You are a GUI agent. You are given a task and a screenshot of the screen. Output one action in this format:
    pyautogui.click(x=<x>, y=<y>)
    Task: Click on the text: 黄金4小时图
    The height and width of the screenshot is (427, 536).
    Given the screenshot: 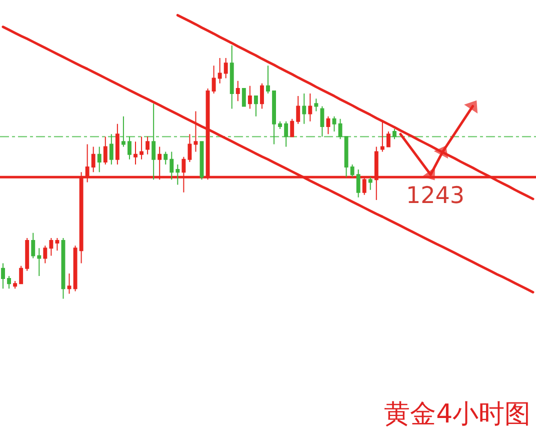 What is the action you would take?
    pyautogui.click(x=457, y=413)
    